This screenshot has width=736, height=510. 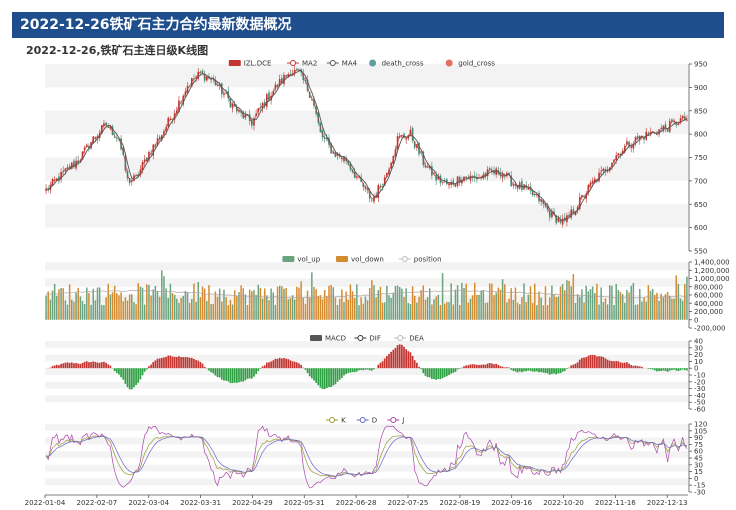 What do you see at coordinates (366, 122) in the screenshot?
I see `kline-band` at bounding box center [366, 122].